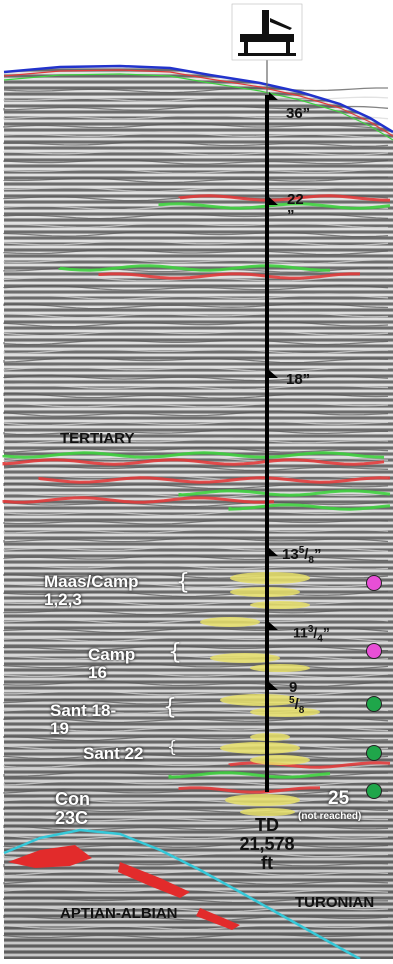 The height and width of the screenshot is (964, 393). What do you see at coordinates (267, 54) in the screenshot?
I see `rig-pontoon` at bounding box center [267, 54].